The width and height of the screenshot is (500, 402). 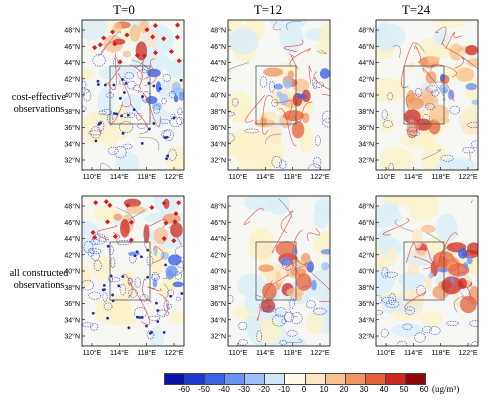 I want to click on colorbar-tick-label: -30, so click(x=244, y=389).